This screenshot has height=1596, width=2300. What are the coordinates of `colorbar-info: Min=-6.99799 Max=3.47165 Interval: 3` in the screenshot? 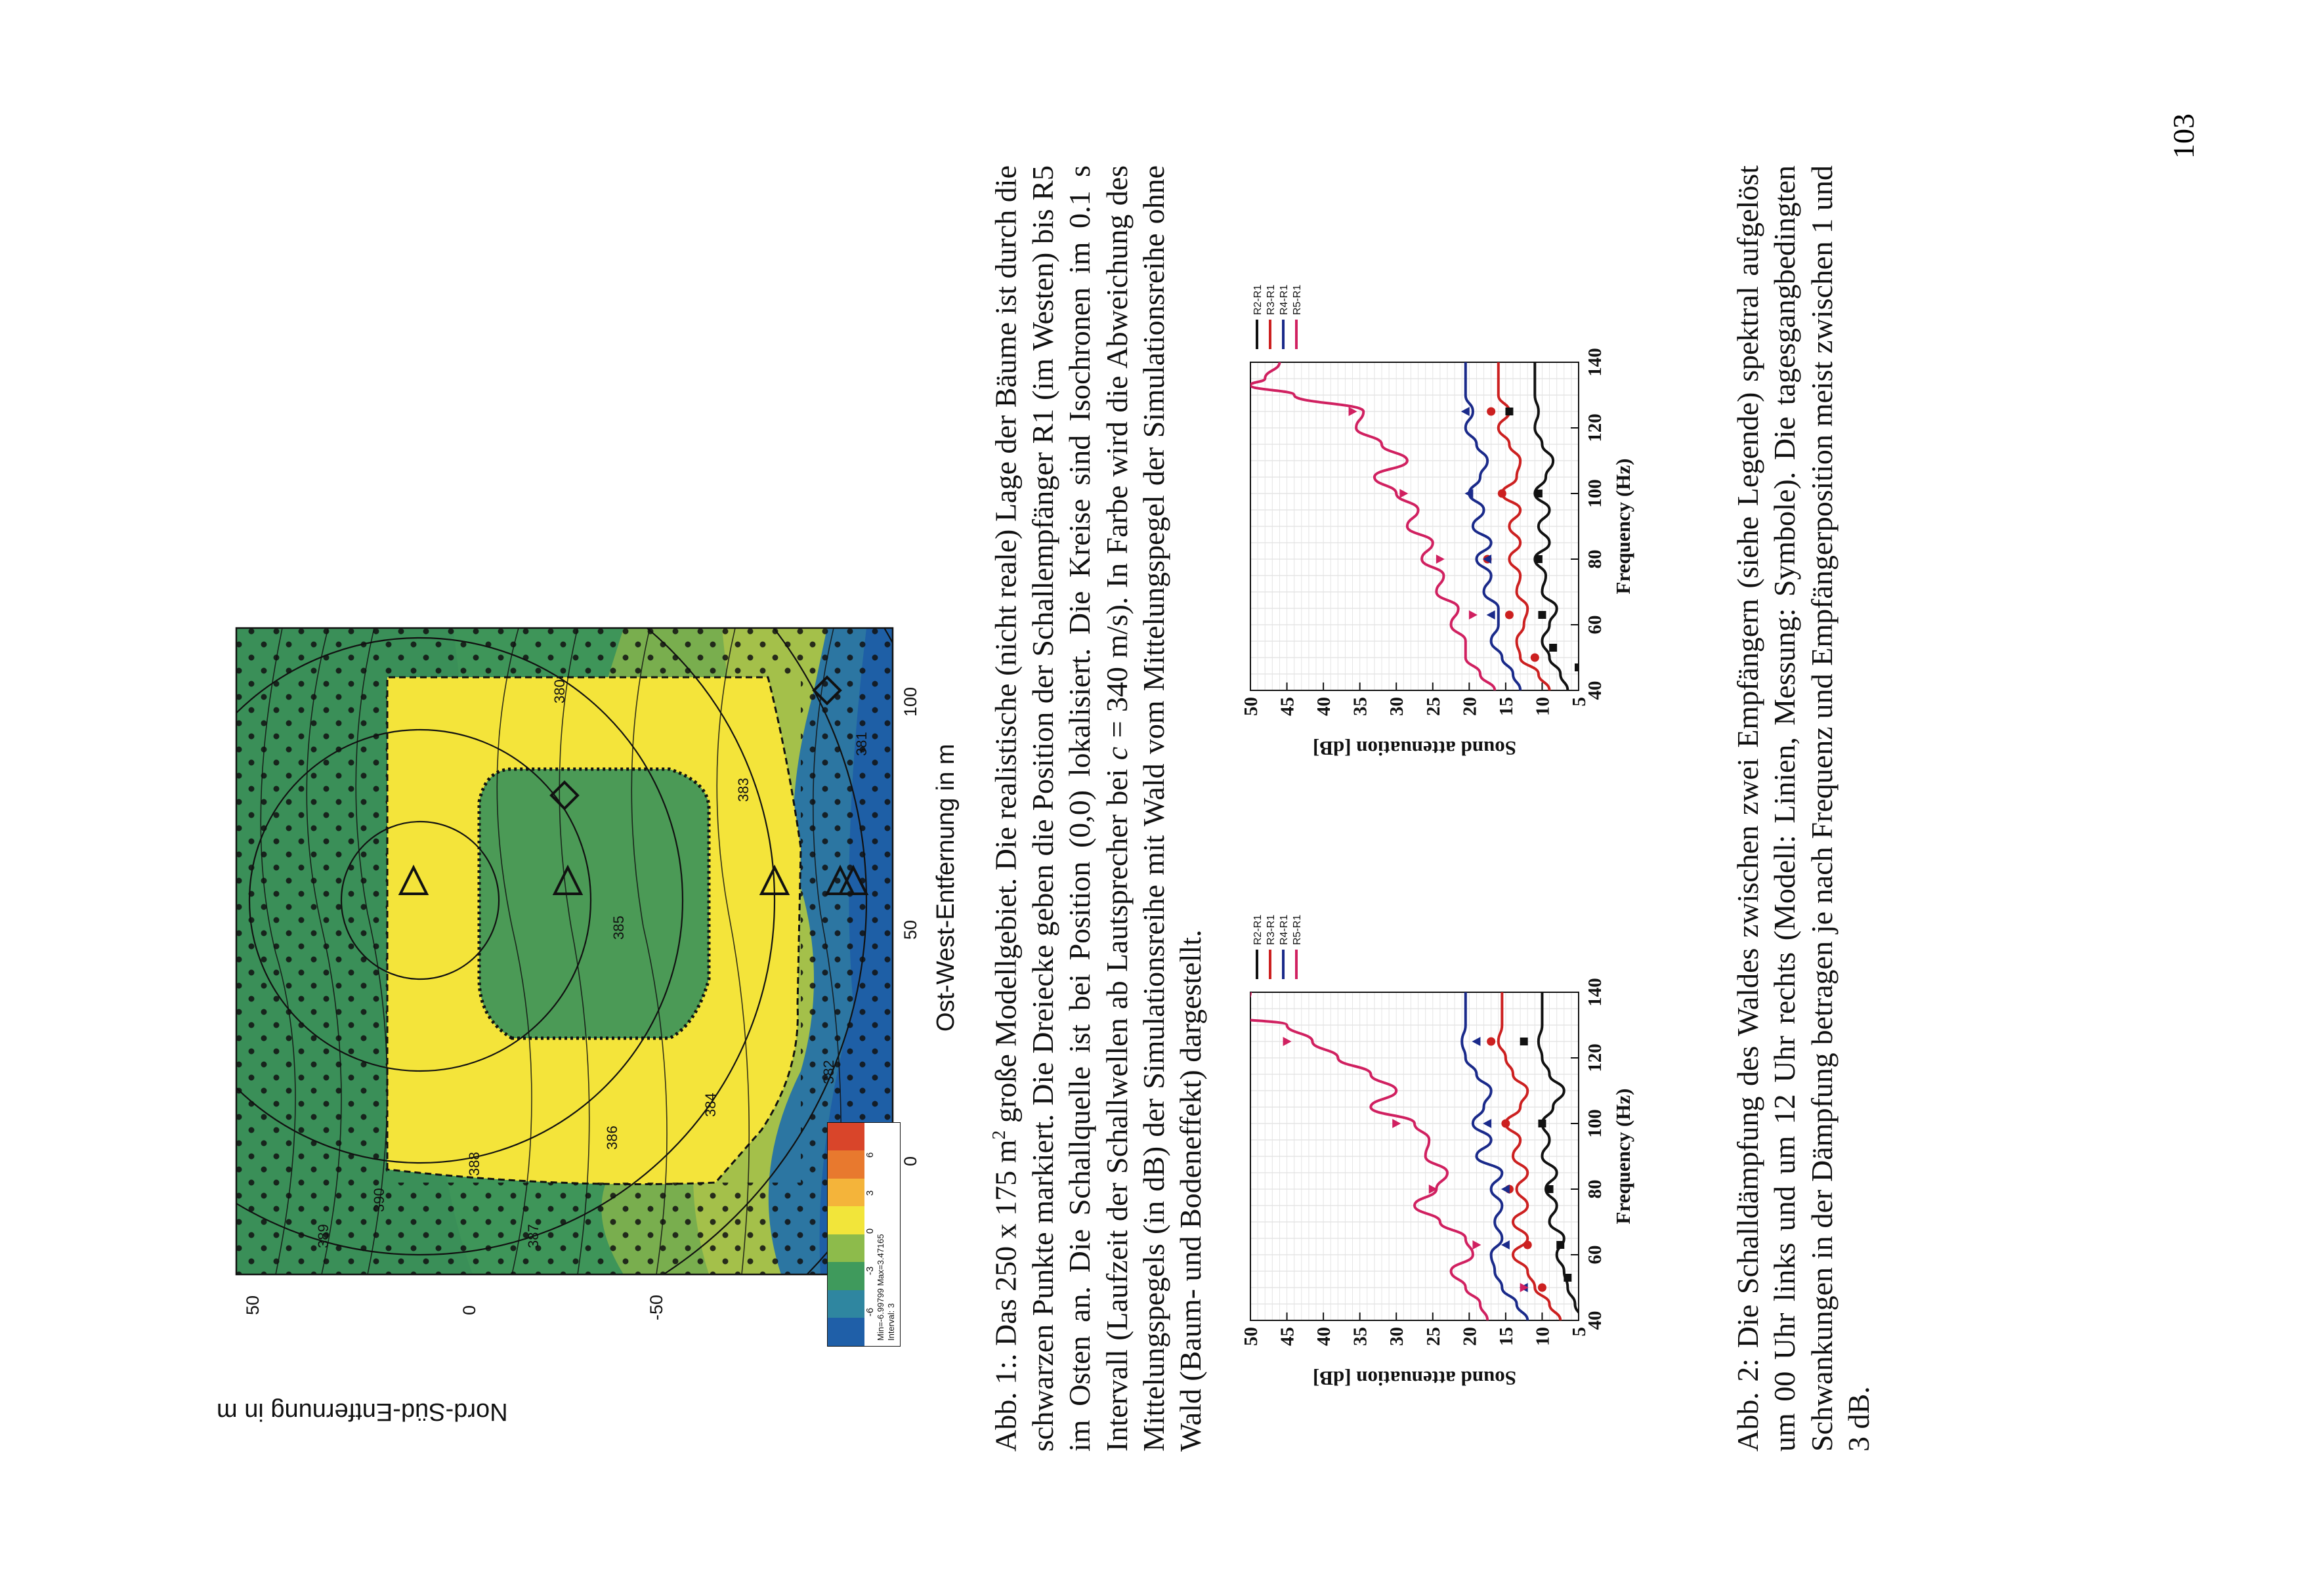 It's located at (886, 1234).